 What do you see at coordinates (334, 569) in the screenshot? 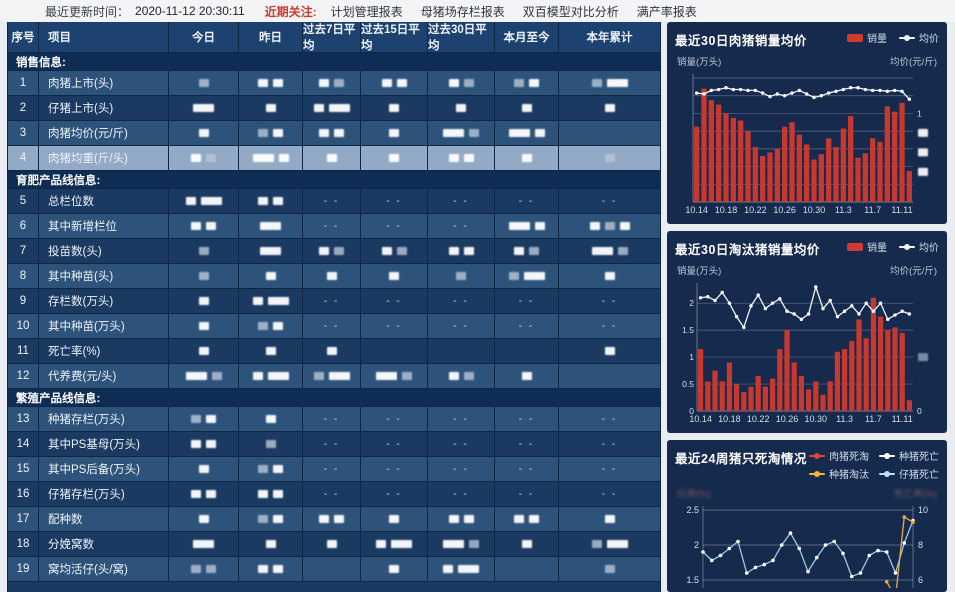
I see `table-row-19: 19 窝均活仔(头/窝)` at bounding box center [334, 569].